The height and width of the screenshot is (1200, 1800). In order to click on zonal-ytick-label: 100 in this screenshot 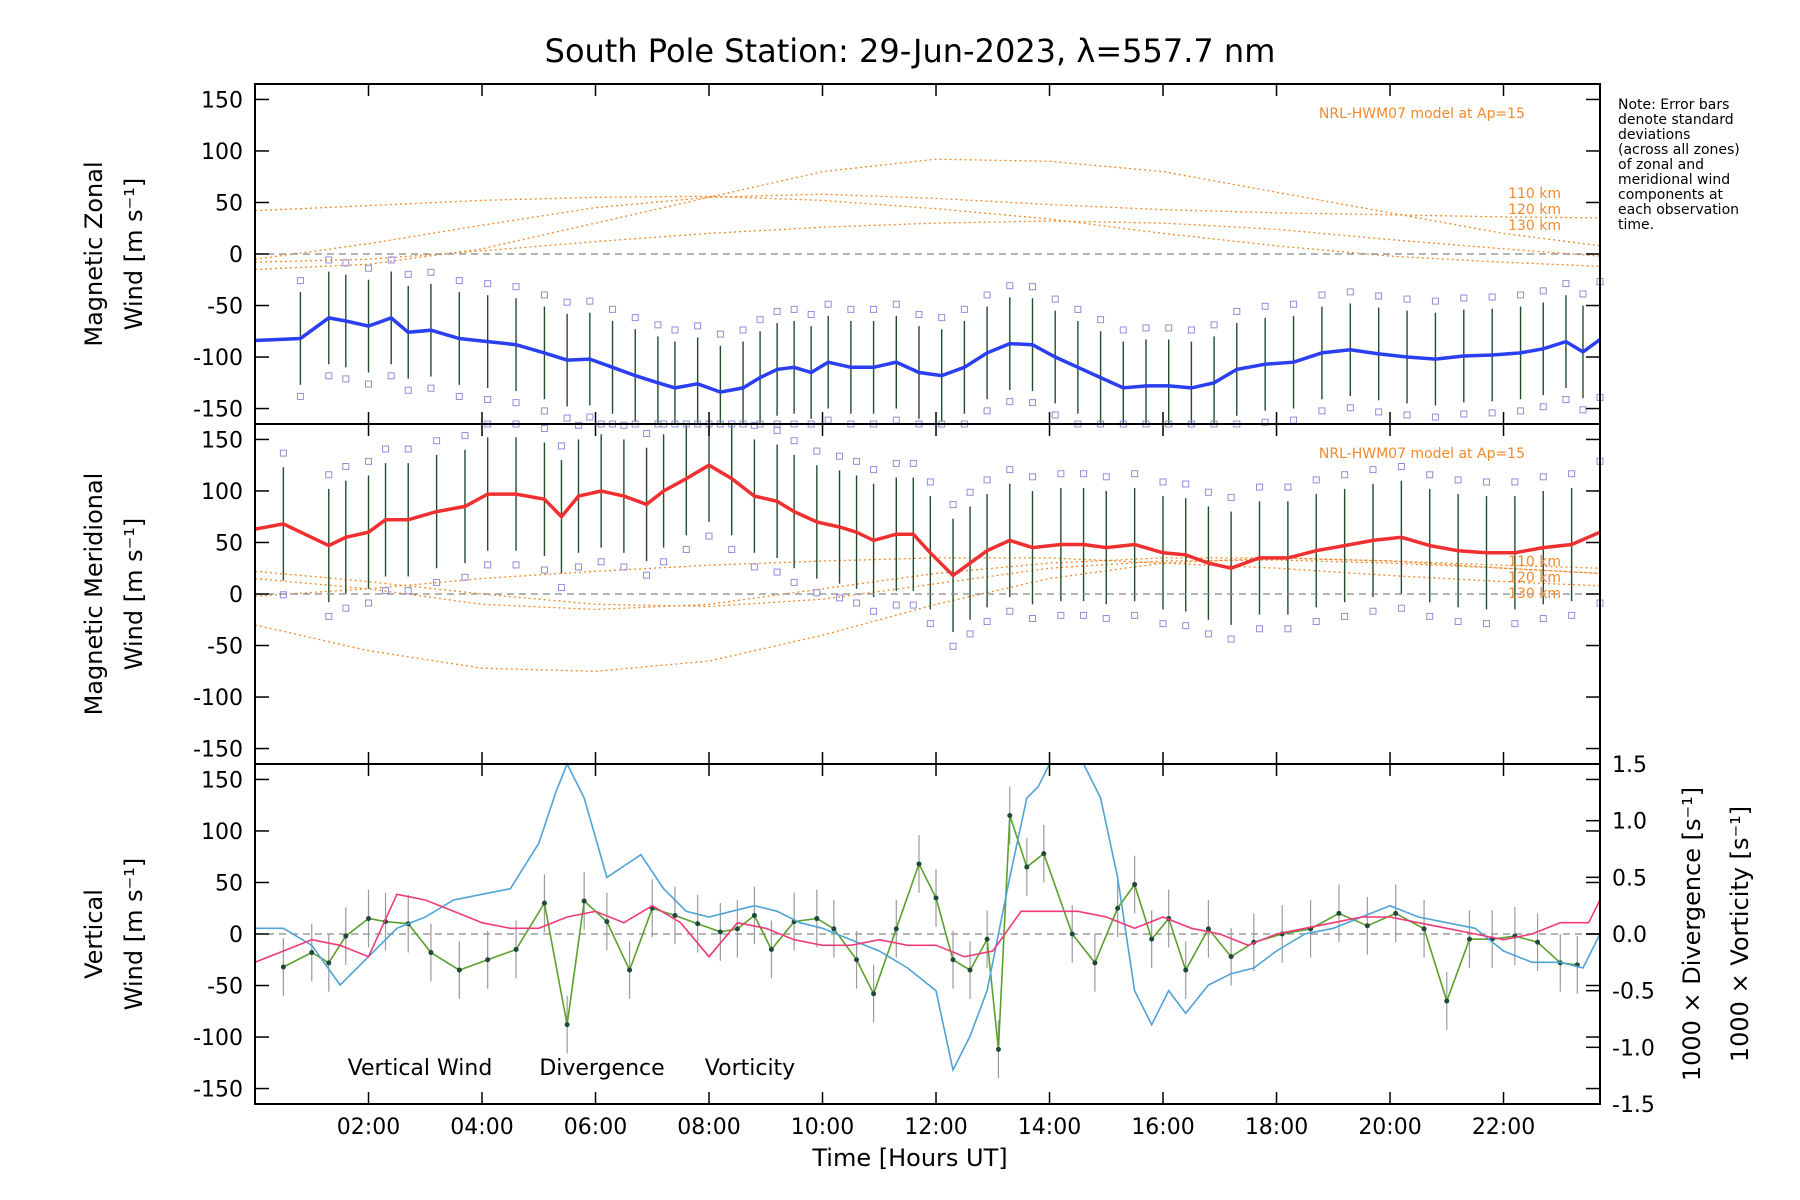, I will do `click(222, 152)`.